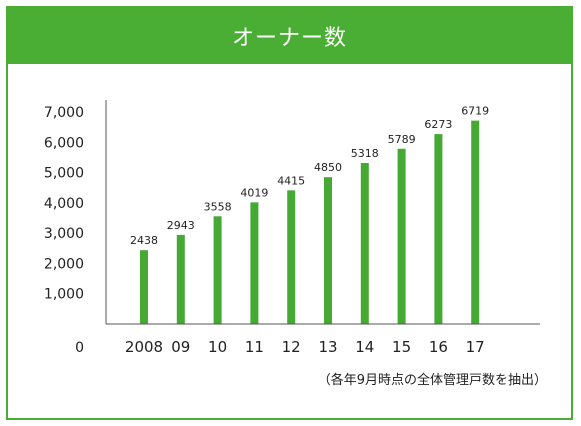  I want to click on data-label: 4415, so click(291, 180).